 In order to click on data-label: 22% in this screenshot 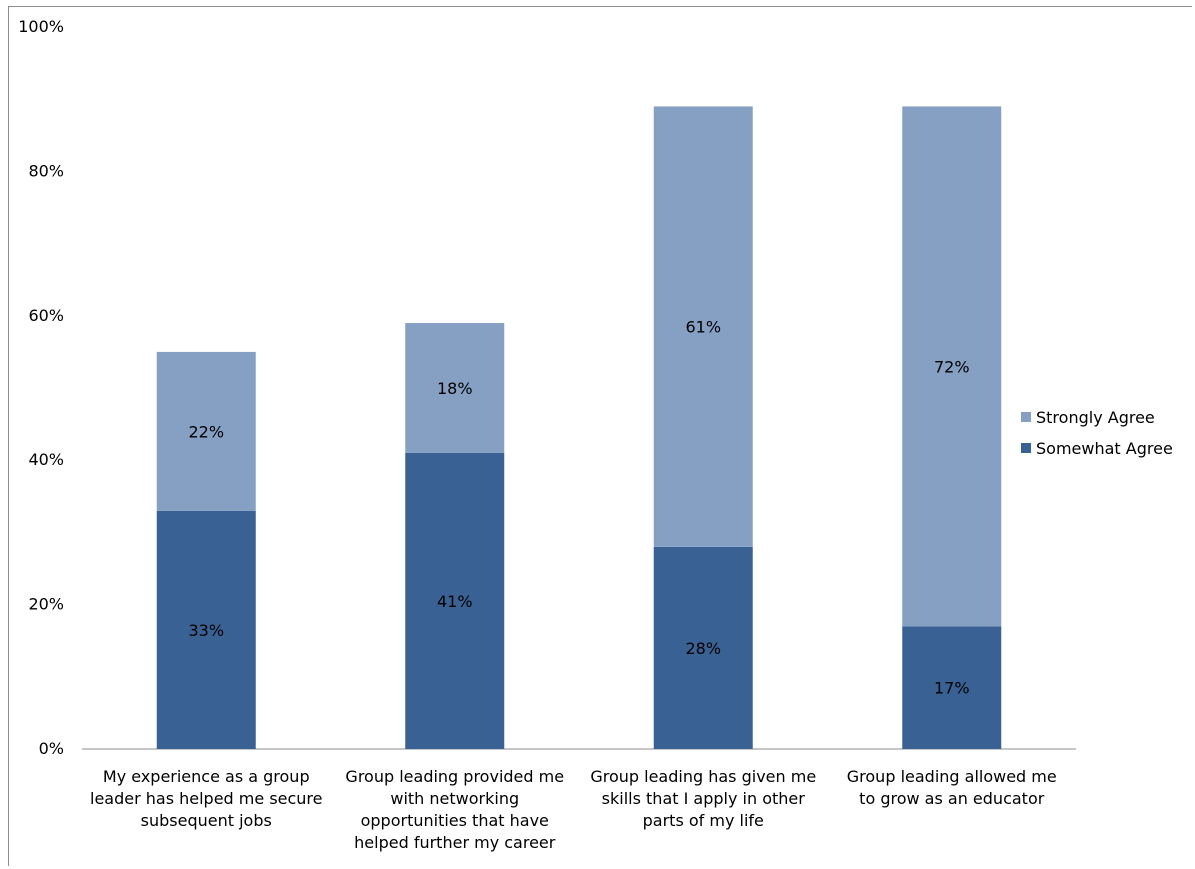, I will do `click(206, 431)`.